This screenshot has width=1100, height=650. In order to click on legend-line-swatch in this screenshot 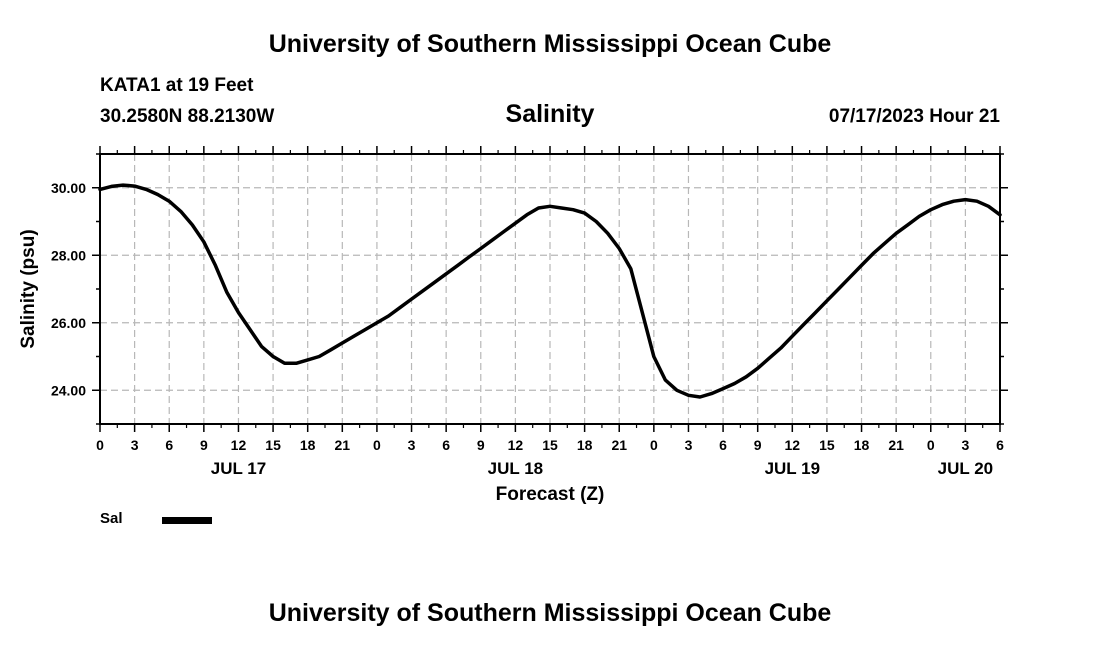, I will do `click(187, 520)`.